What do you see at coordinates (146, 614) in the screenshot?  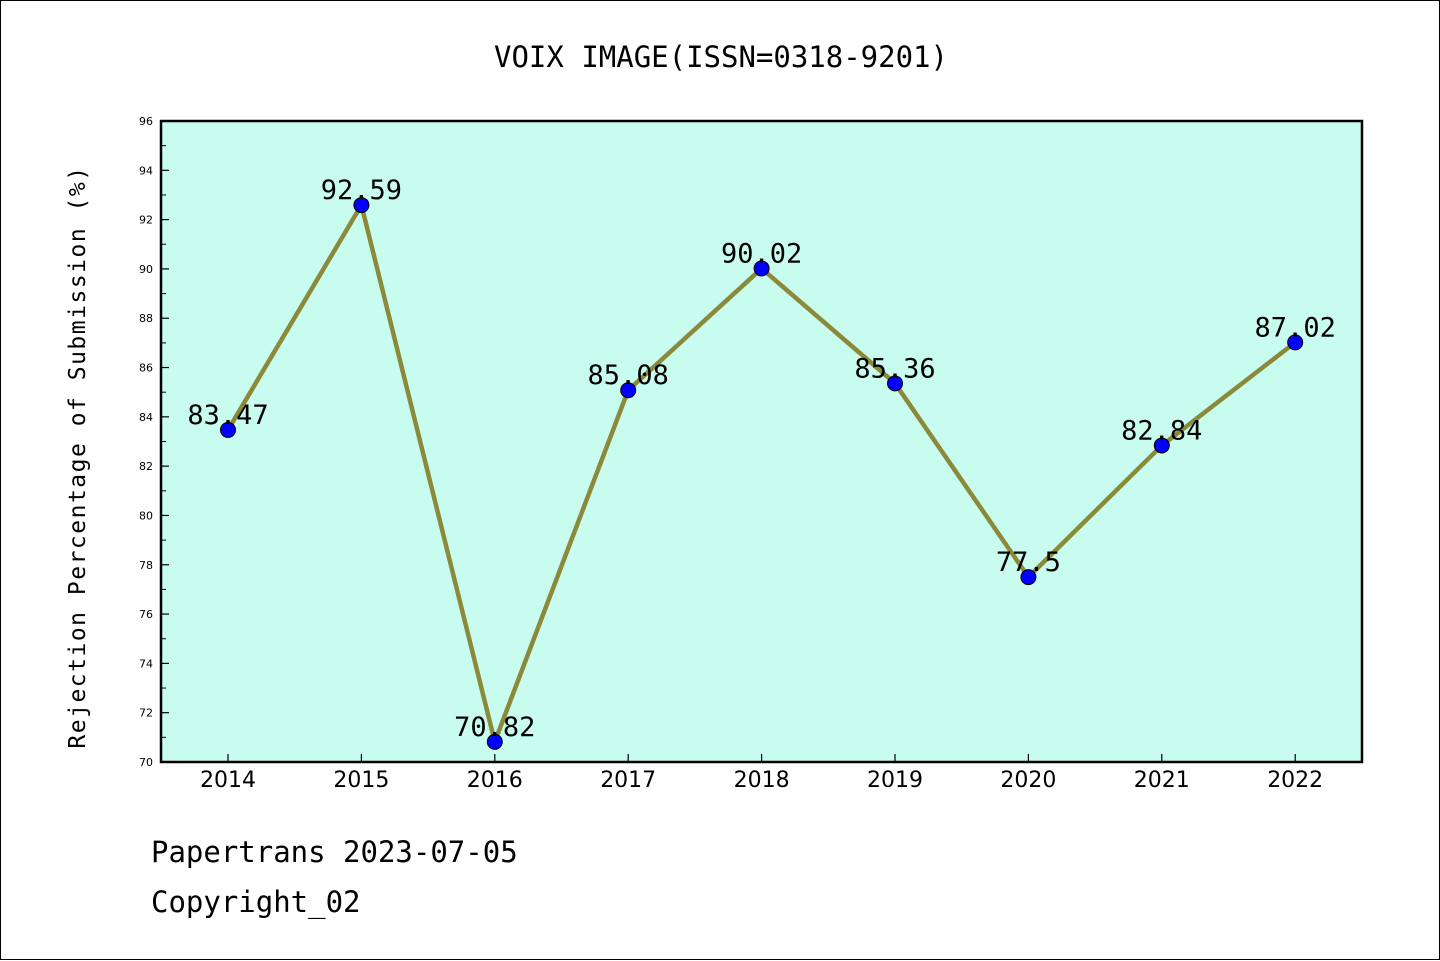 I see `y-tick-label: 76` at bounding box center [146, 614].